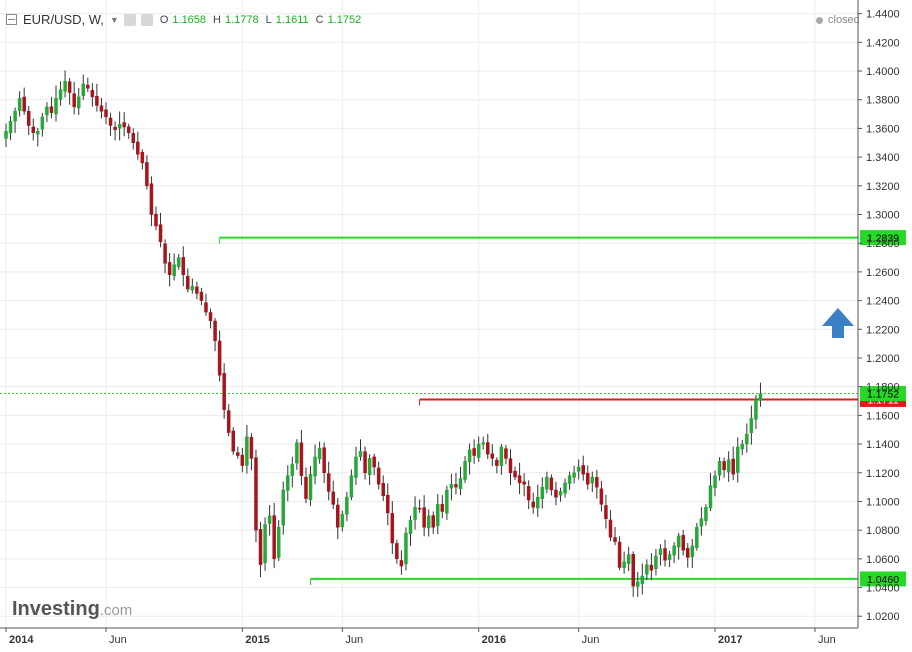 The image size is (912, 652). I want to click on close-value: 1.1752, so click(344, 19).